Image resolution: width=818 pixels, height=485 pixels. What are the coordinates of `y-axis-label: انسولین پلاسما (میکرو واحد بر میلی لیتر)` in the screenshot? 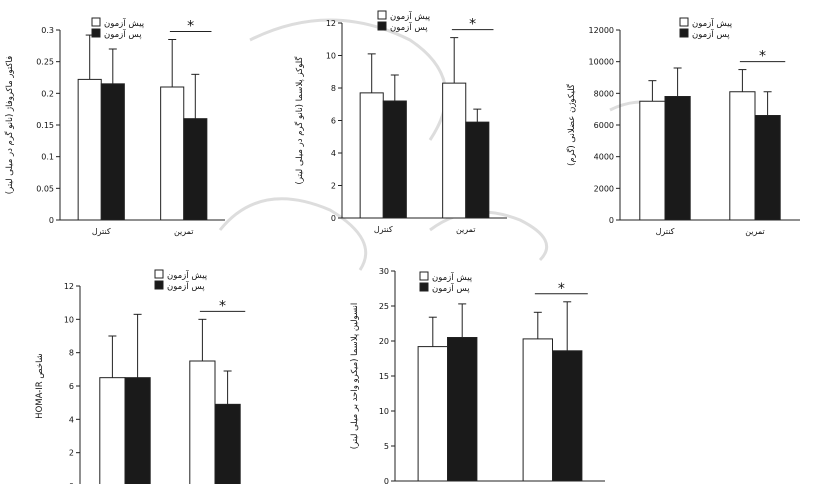 It's located at (355, 376).